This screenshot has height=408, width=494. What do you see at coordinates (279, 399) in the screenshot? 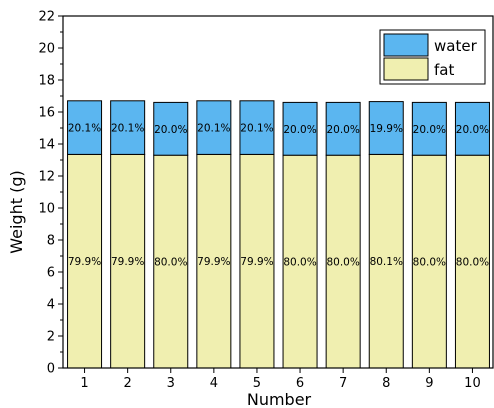
I see `x-axis-title: Number` at bounding box center [279, 399].